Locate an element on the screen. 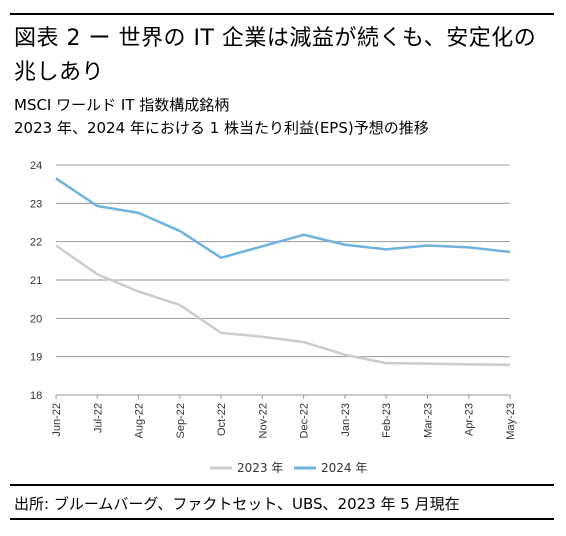 Image resolution: width=566 pixels, height=536 pixels. y-tick-label: 18 is located at coordinates (36, 396).